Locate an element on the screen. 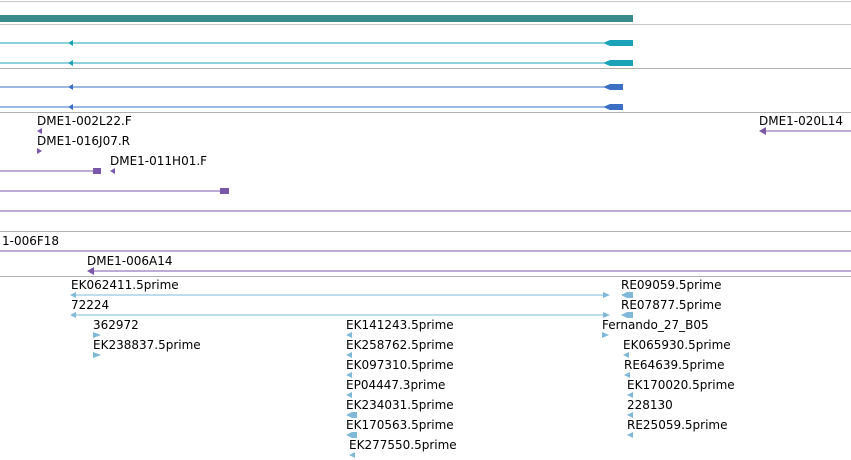 This screenshot has width=851, height=460. clone-label-002l22: DME1-002L22.F is located at coordinates (84, 121).